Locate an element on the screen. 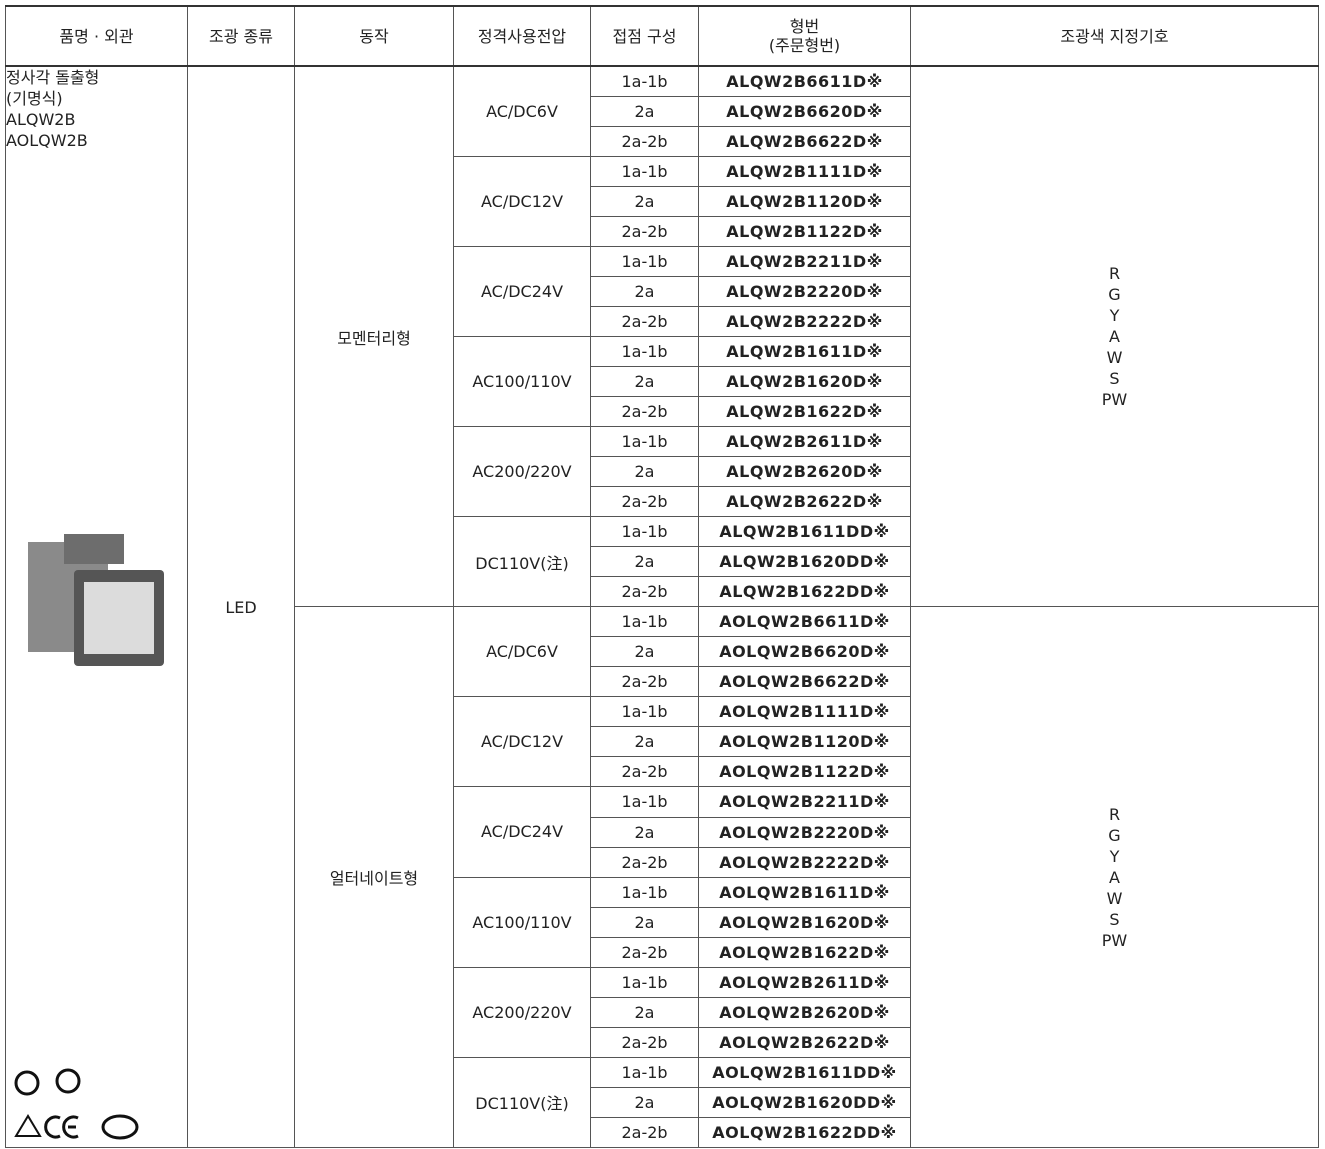 The height and width of the screenshot is (1149, 1325). ccc-logo is located at coordinates (120, 1127).